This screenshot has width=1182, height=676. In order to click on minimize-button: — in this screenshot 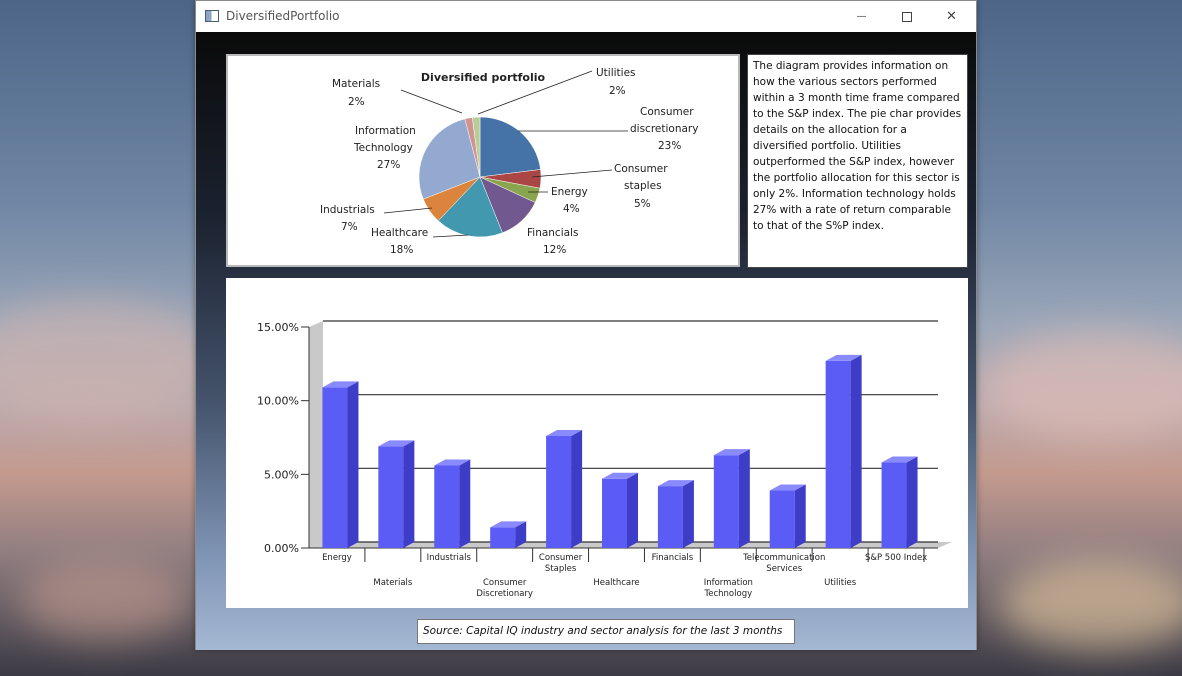, I will do `click(861, 16)`.